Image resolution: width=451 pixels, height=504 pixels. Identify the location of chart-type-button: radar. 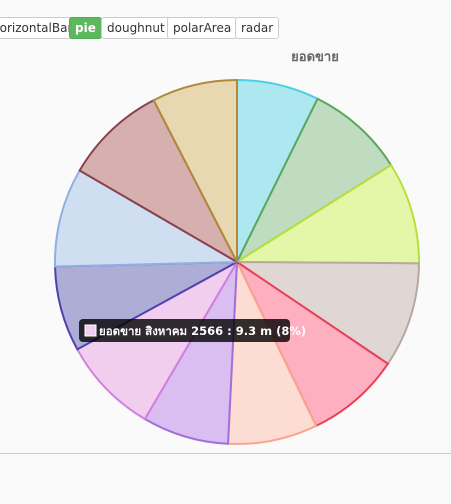
(257, 28).